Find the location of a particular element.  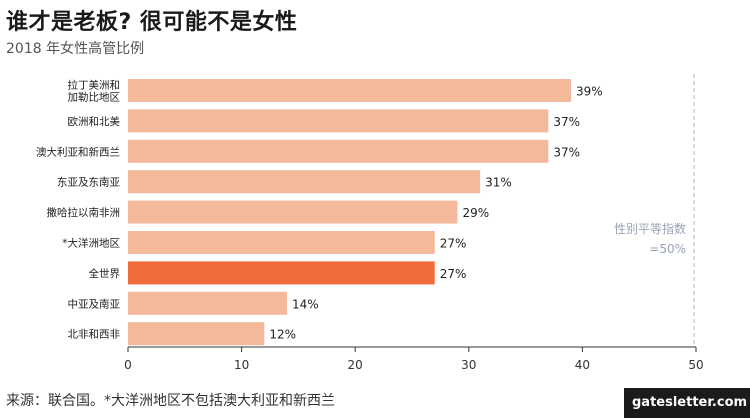

x-tick-label: 10 is located at coordinates (241, 365).